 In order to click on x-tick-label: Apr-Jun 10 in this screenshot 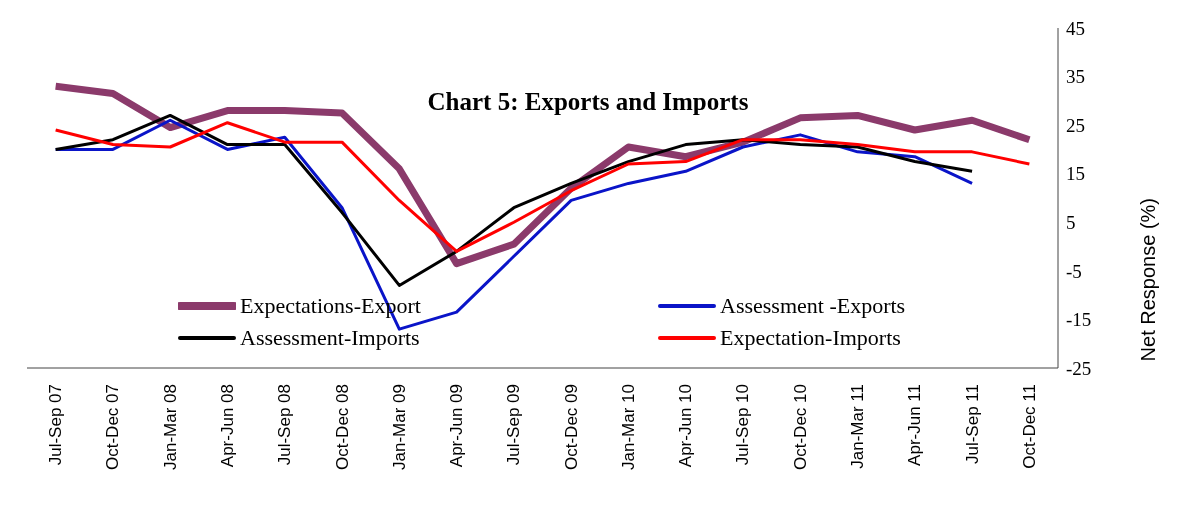, I will do `click(686, 426)`.